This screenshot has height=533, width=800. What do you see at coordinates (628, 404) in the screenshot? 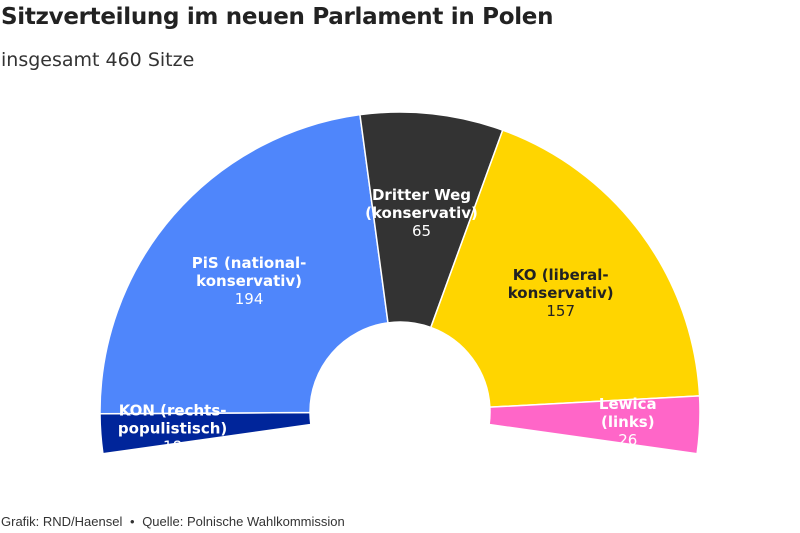
I see `slice-name-lewica-1: Lewica` at bounding box center [628, 404].